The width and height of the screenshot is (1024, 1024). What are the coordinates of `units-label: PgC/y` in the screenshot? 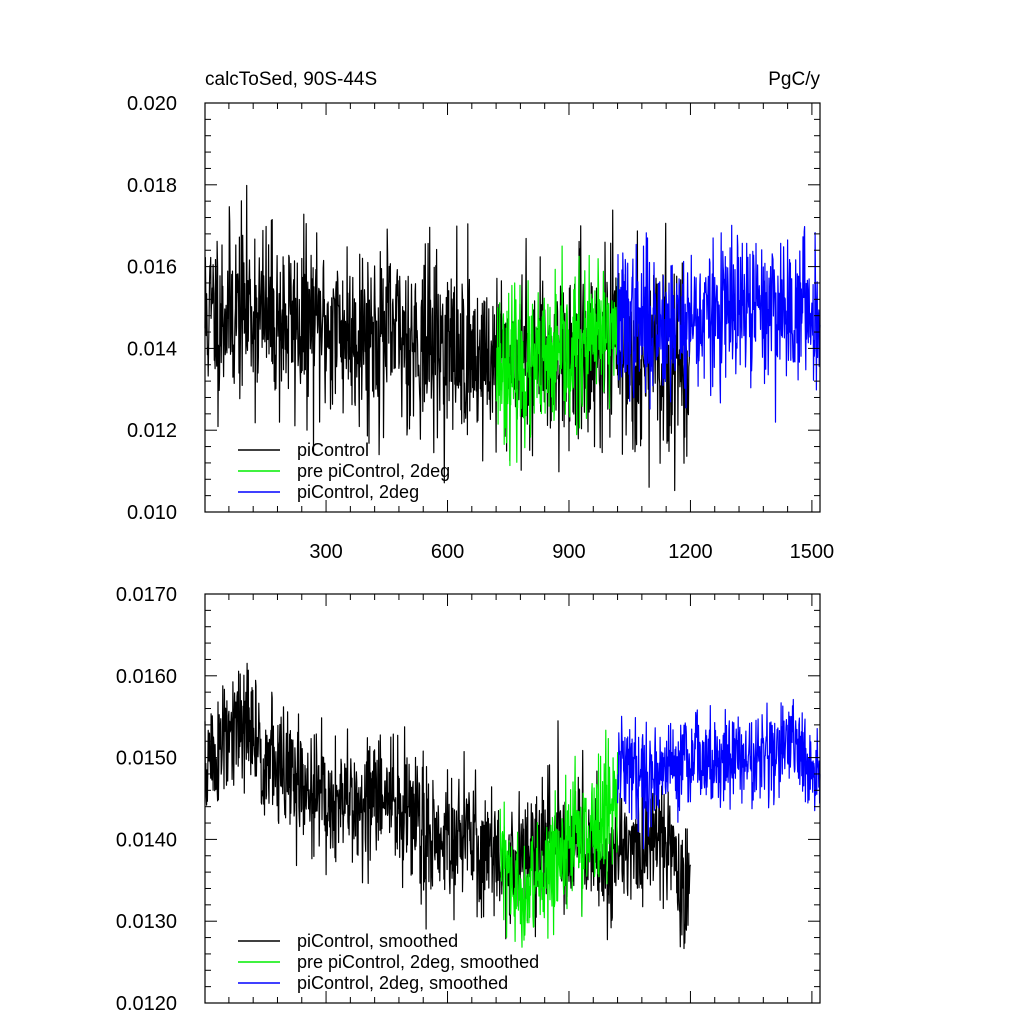 It's located at (794, 79).